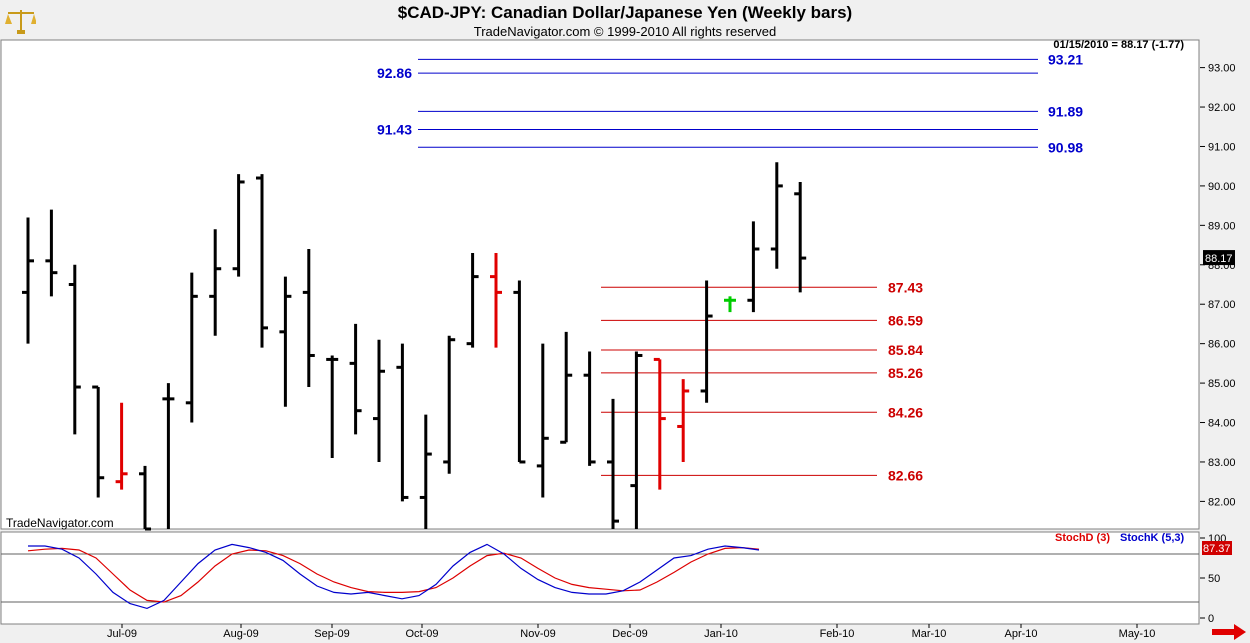 Image resolution: width=1250 pixels, height=643 pixels. I want to click on price-tag-box, so click(1219, 258).